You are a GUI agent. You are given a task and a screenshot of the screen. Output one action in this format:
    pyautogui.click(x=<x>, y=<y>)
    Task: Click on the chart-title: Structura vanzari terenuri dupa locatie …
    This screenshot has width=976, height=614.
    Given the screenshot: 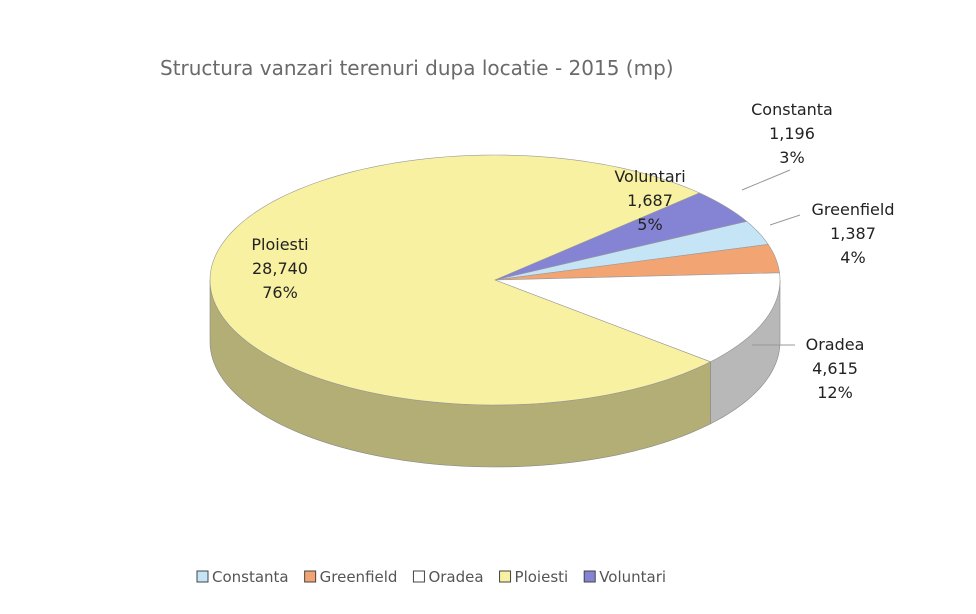 What is the action you would take?
    pyautogui.click(x=417, y=68)
    